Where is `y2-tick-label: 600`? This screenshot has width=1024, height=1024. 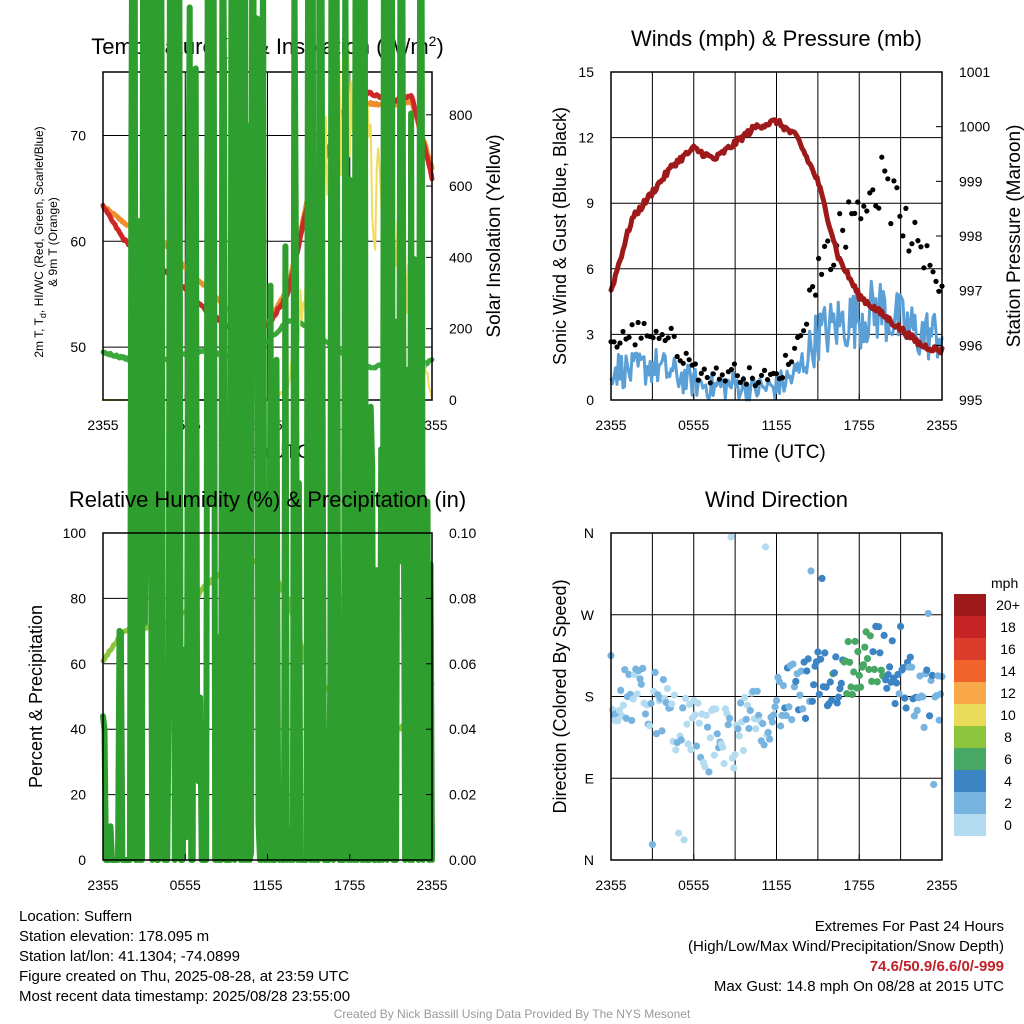
y2-tick-label: 600 is located at coordinates (461, 186).